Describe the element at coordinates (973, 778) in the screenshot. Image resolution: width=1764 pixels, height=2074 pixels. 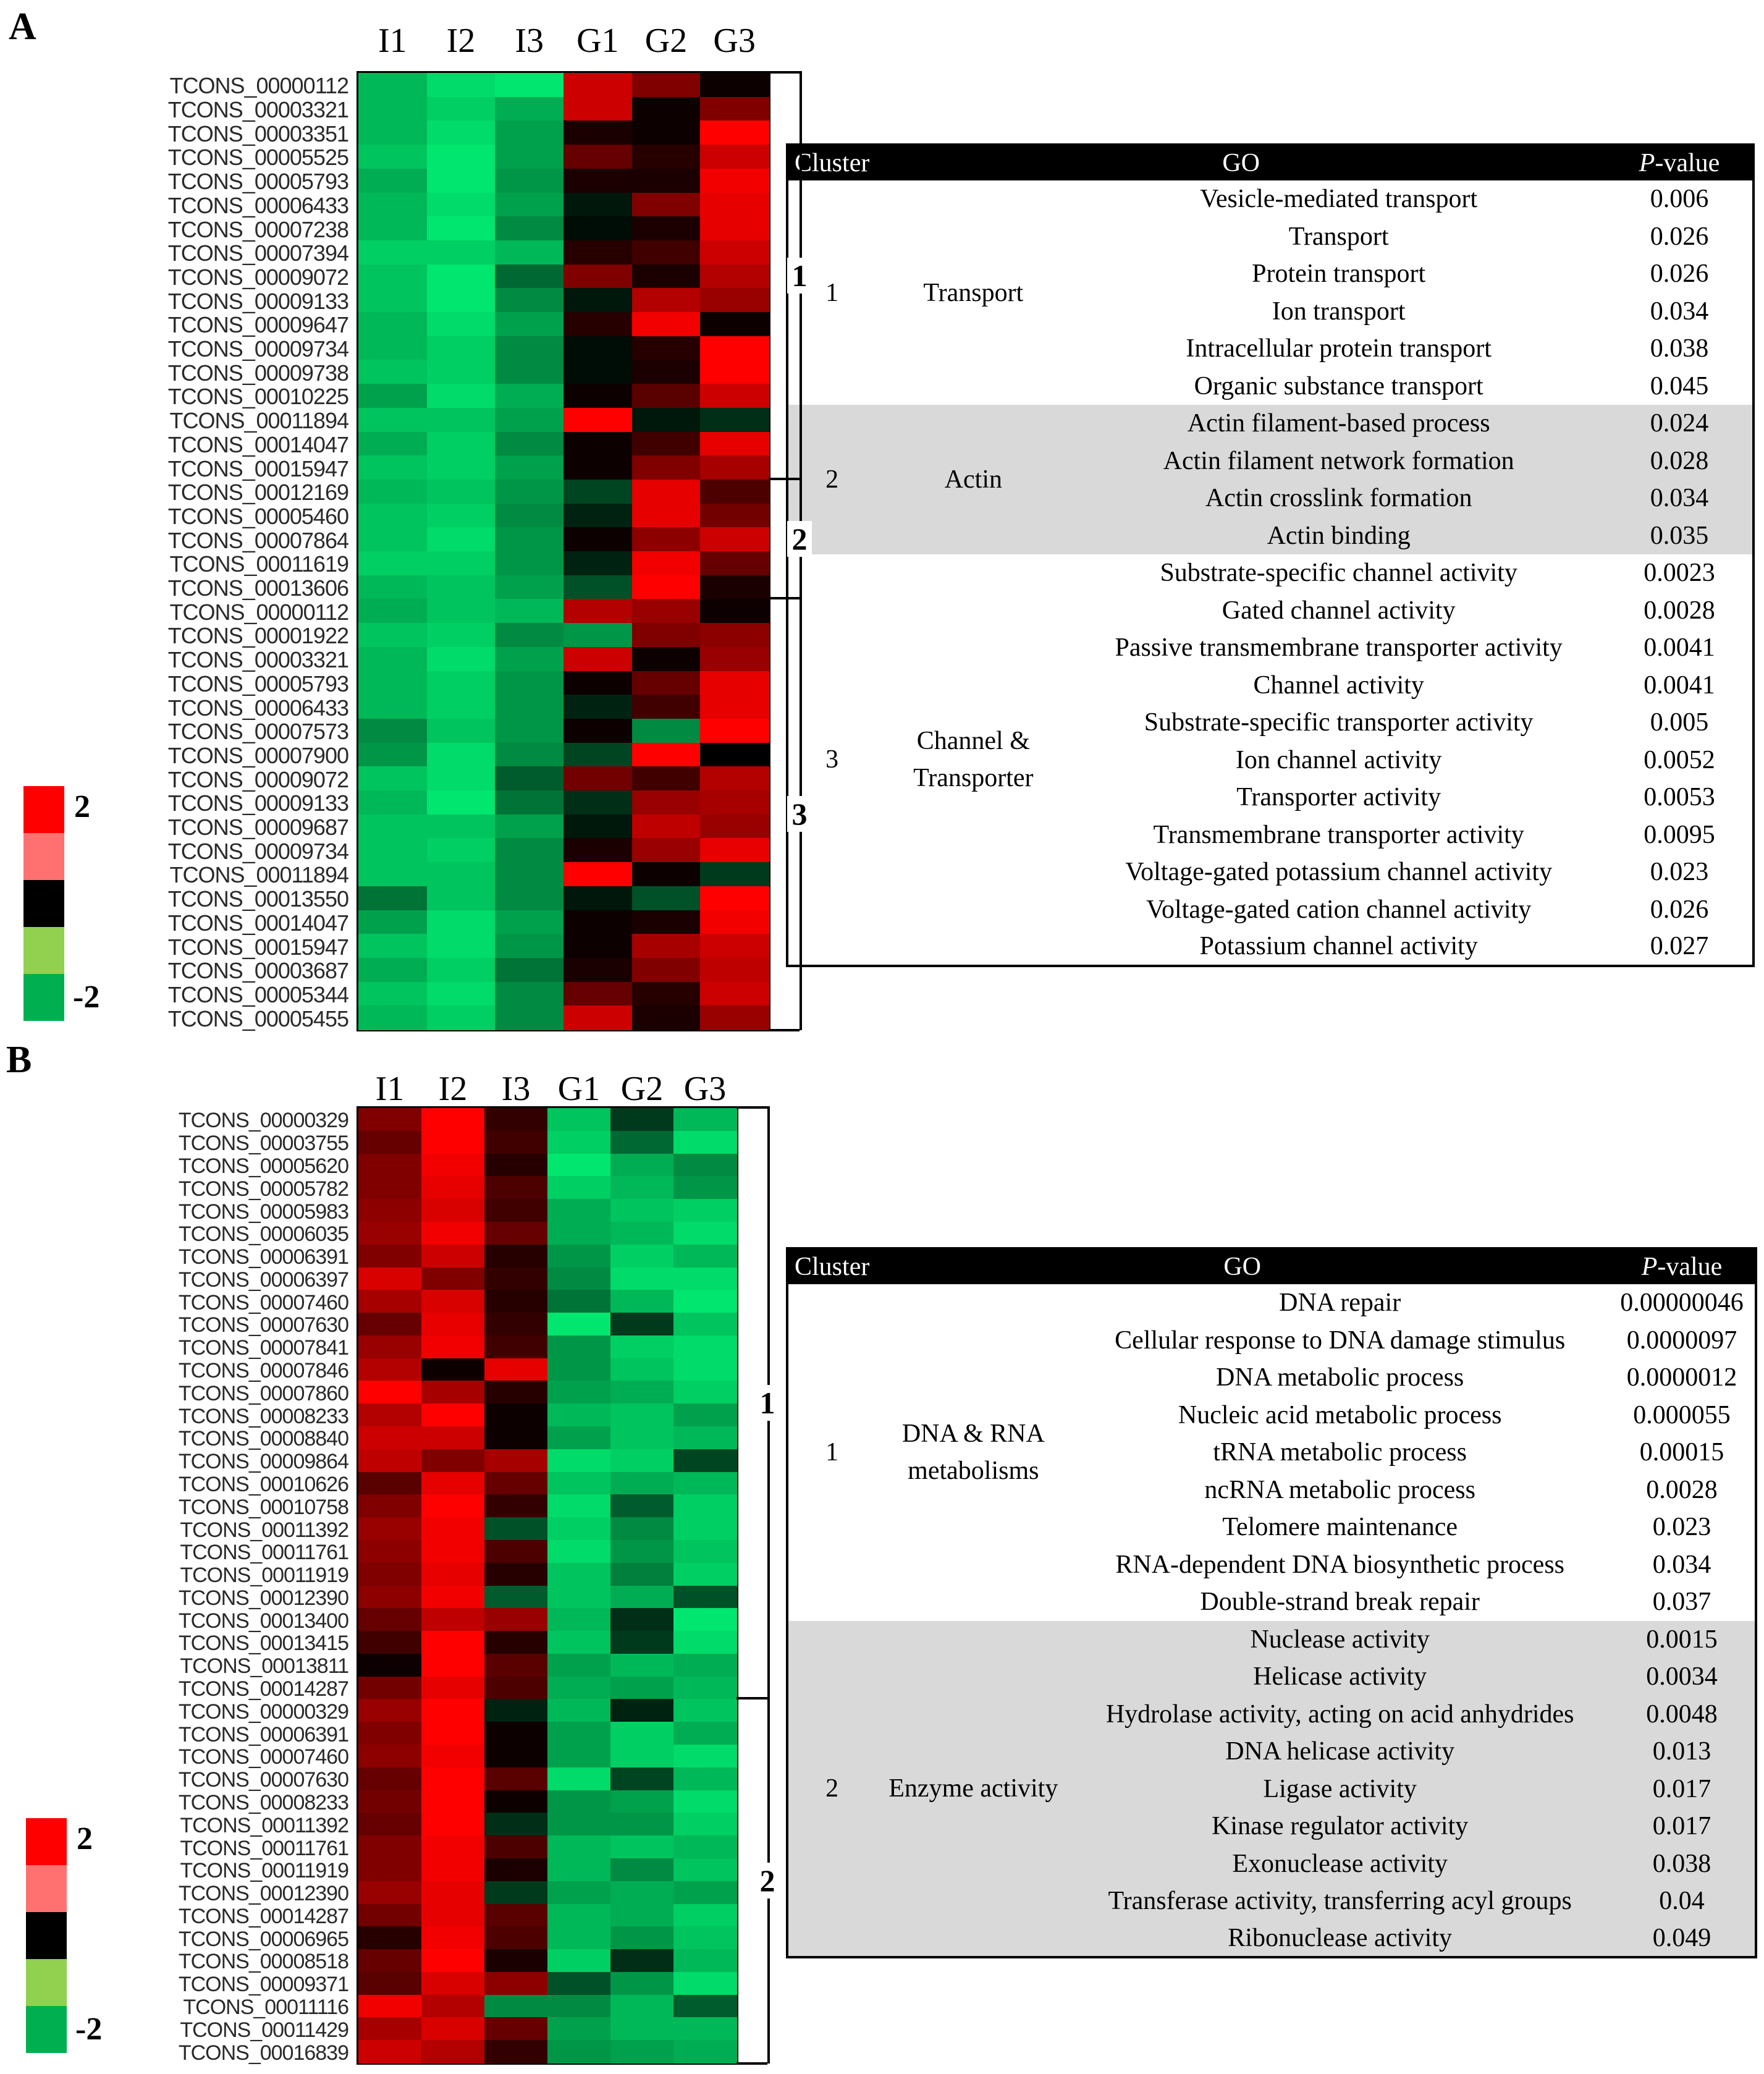
I see `cluster-name-line: Transporter` at that location.